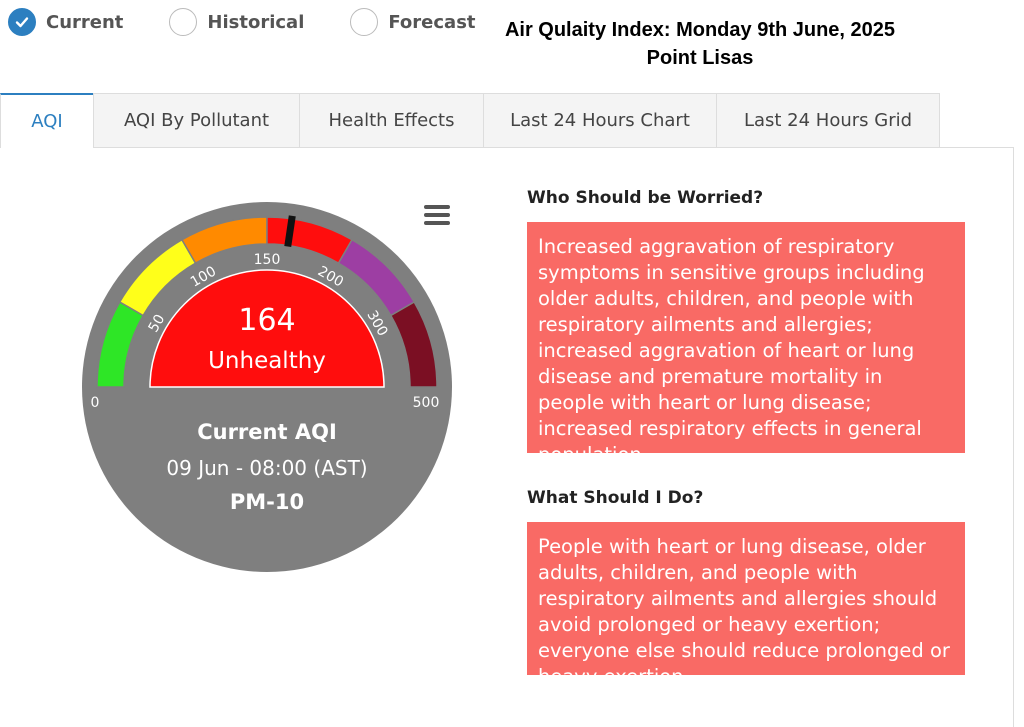 The image size is (1024, 727). I want to click on tab-health-effects: Health Effects, so click(391, 120).